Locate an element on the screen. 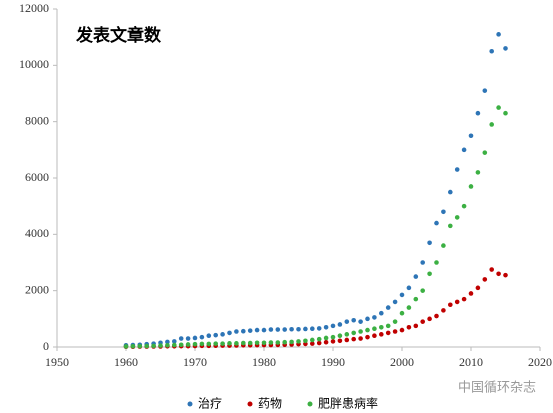 The width and height of the screenshot is (553, 413). x-tick-label: 1990 is located at coordinates (333, 362).